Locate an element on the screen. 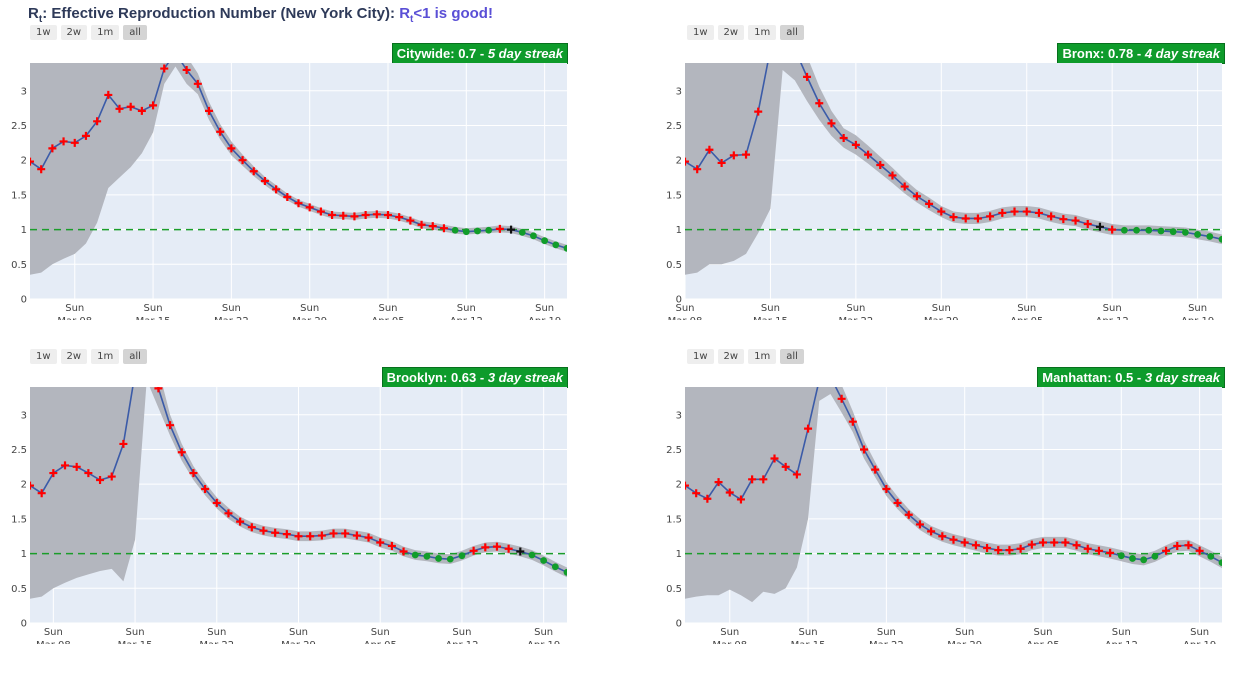  data-point-highlight is located at coordinates (511, 229).